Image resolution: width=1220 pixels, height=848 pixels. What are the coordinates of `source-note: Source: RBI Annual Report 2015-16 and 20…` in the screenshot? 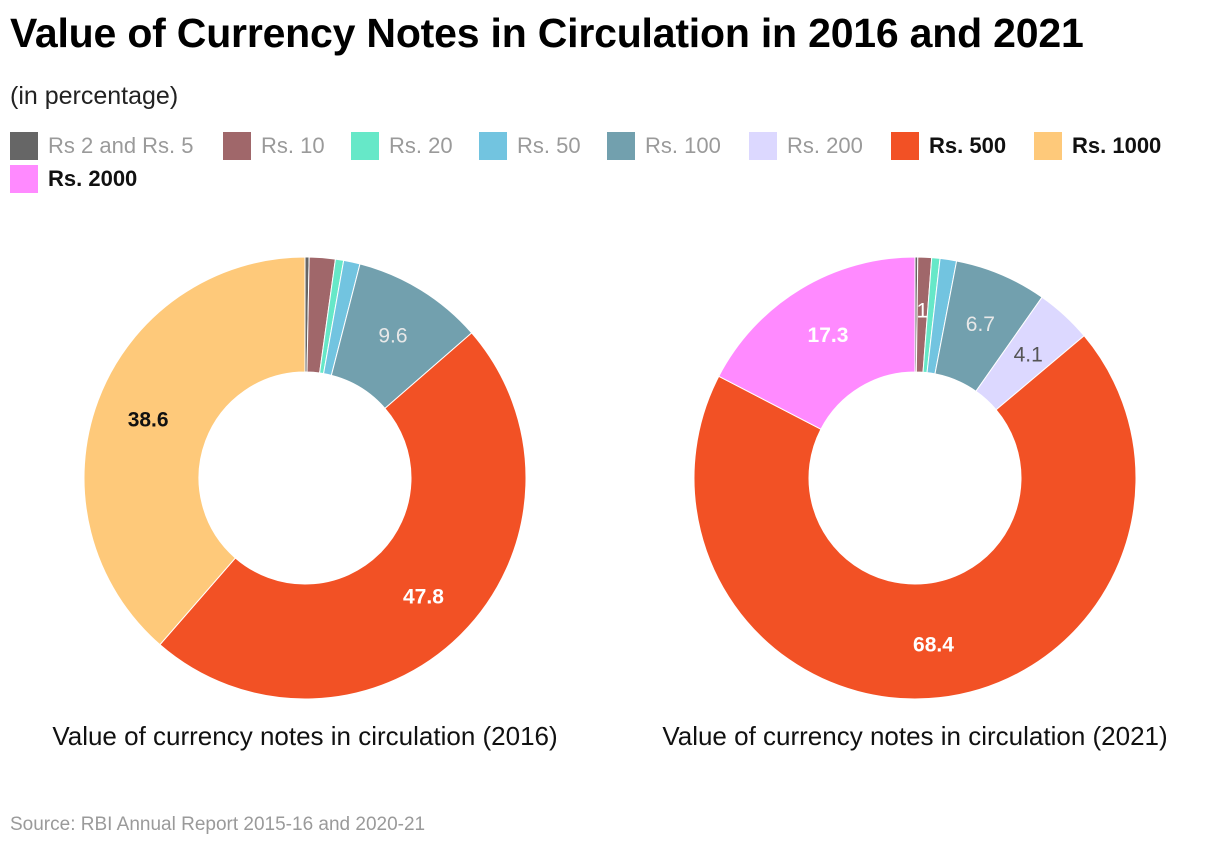 It's located at (218, 824).